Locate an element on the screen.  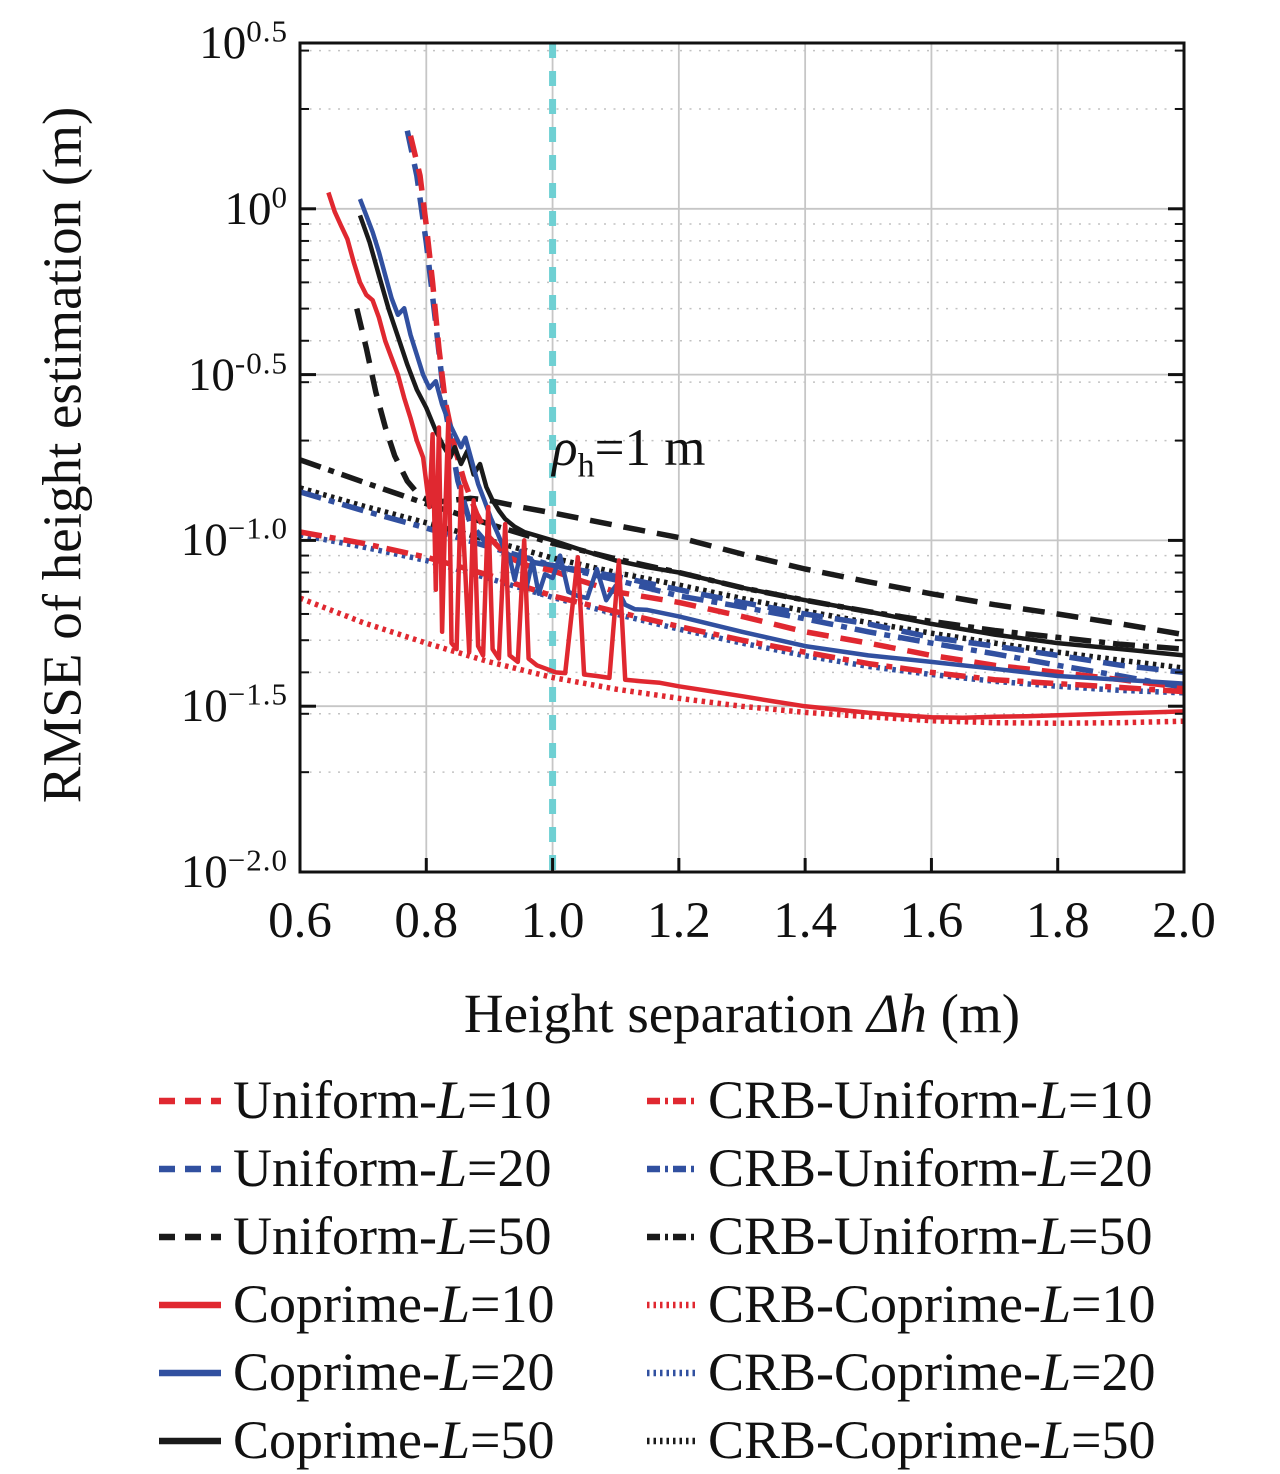
legend-label: Coprime-L=50 is located at coordinates (394, 1440).